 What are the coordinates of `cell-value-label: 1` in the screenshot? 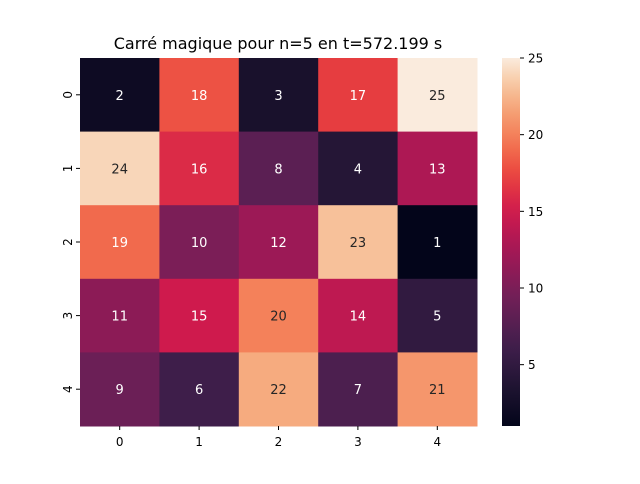 It's located at (437, 243).